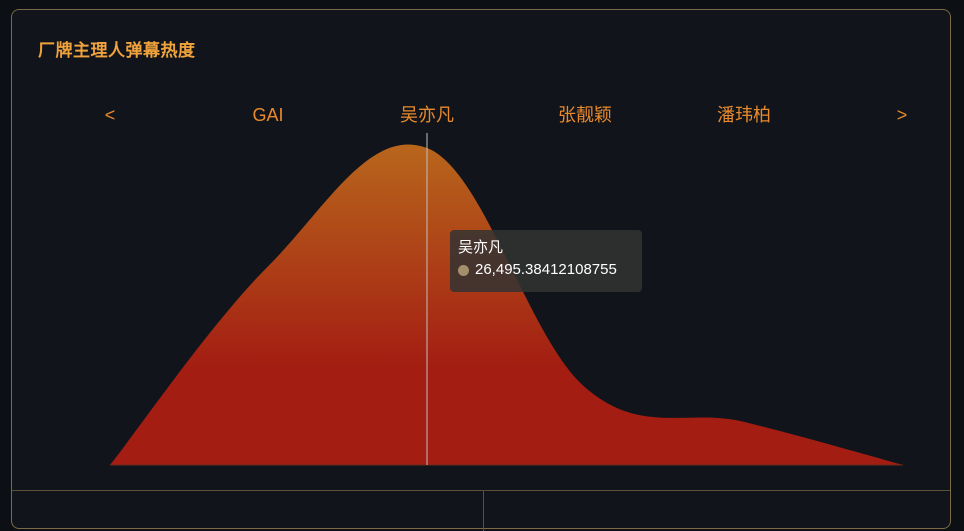 This screenshot has width=964, height=531. What do you see at coordinates (267, 115) in the screenshot?
I see `category-label-1: GAI` at bounding box center [267, 115].